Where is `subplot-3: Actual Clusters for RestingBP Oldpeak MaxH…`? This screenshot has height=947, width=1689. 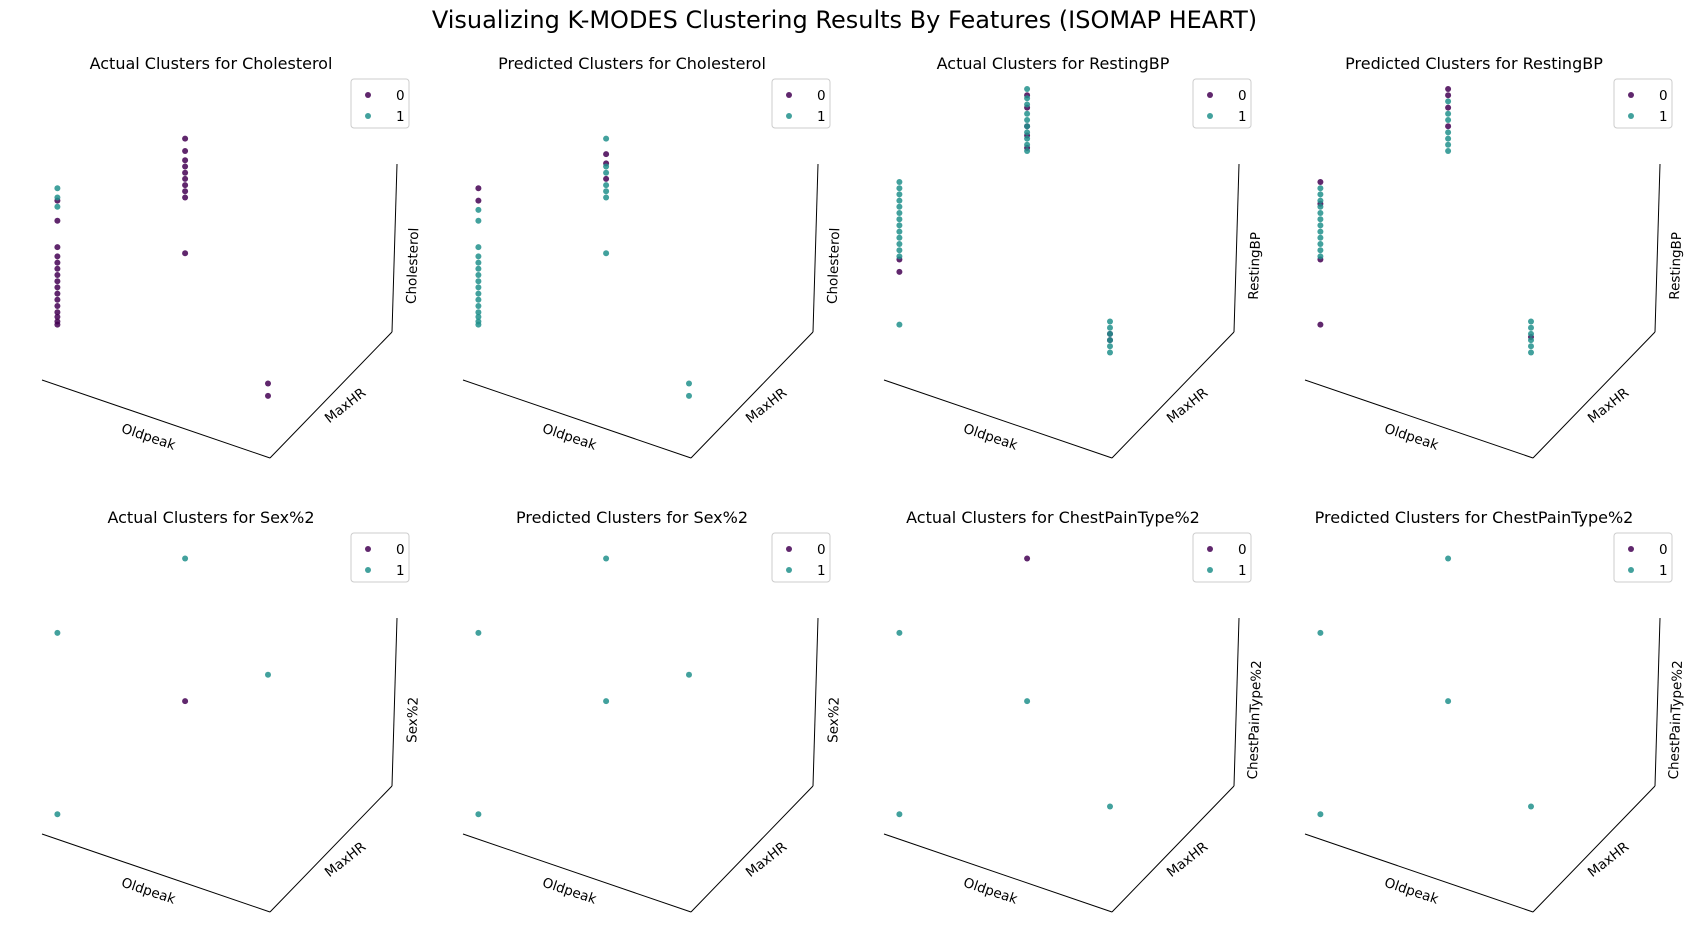
subplot-3: Actual Clusters for RestingBP Oldpeak MaxH… is located at coordinates (1053, 263).